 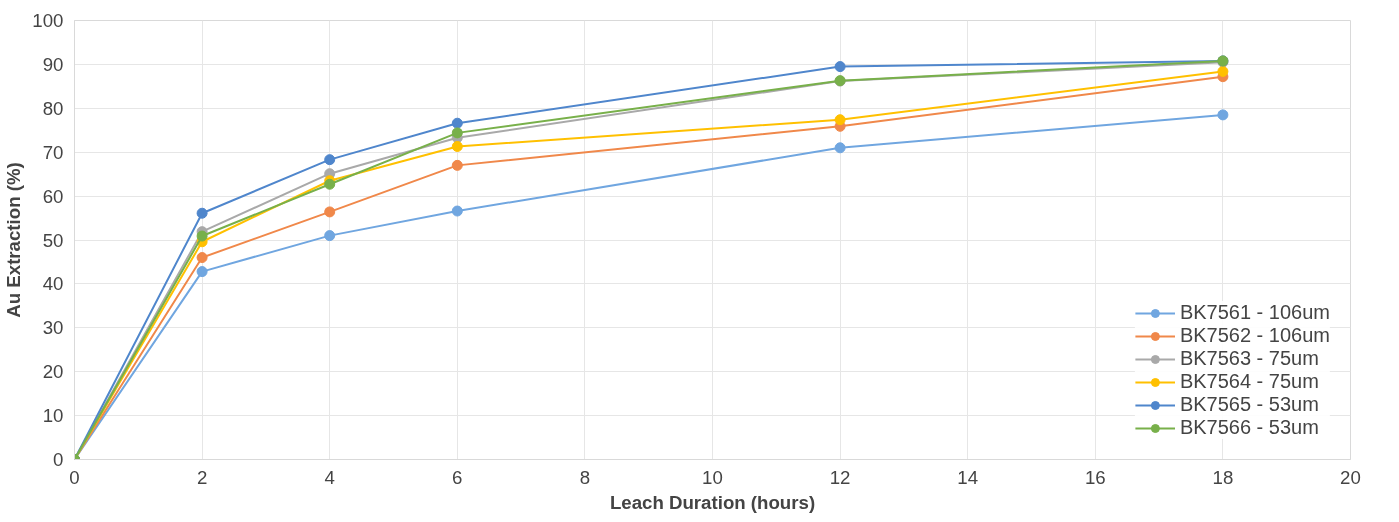 What do you see at coordinates (53, 196) in the screenshot?
I see `y-tick-label: 60` at bounding box center [53, 196].